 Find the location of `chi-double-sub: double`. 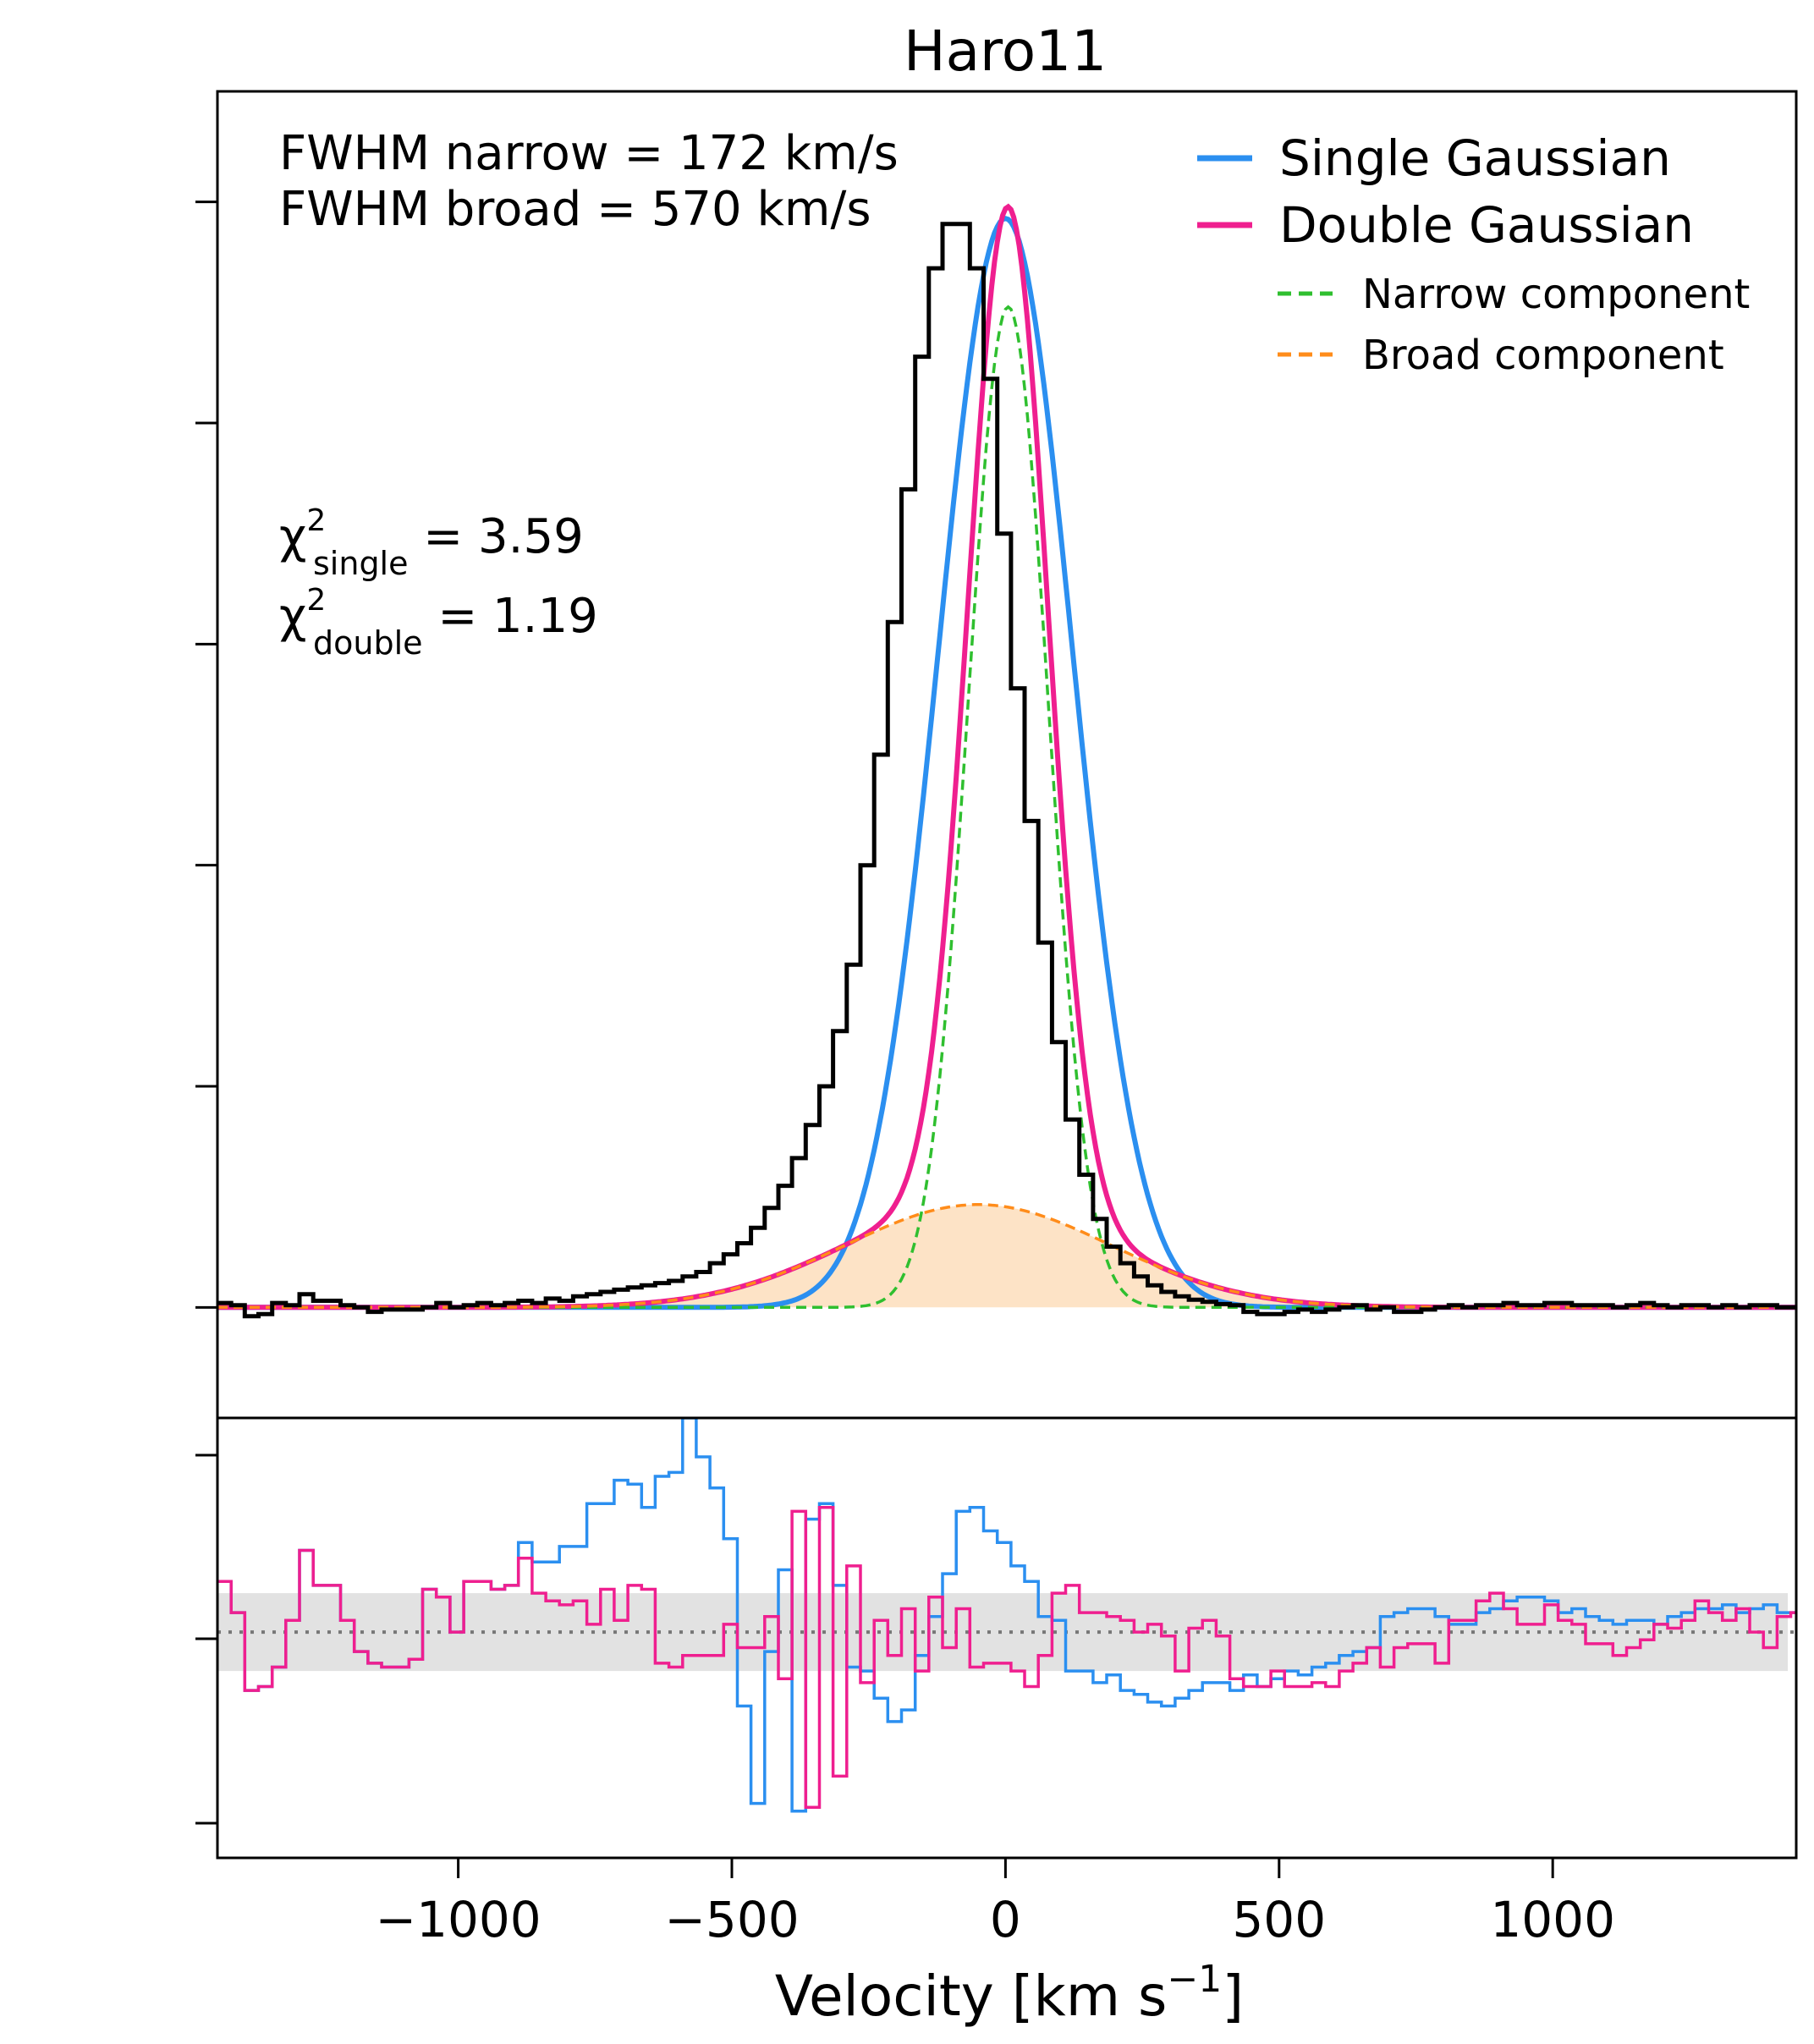

chi-double-sub: double is located at coordinates (368, 643).